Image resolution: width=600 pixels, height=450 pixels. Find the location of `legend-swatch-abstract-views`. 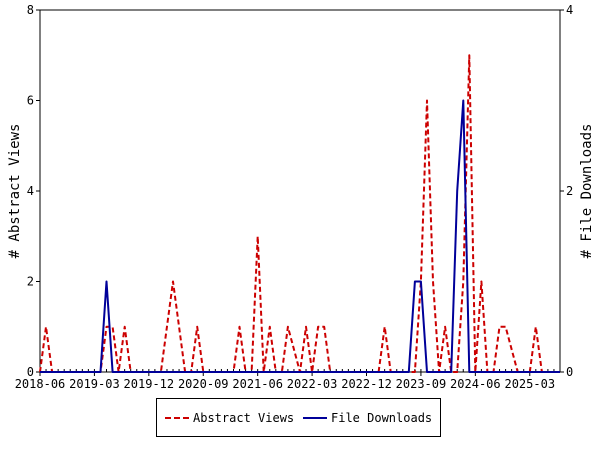

legend-swatch-abstract-views is located at coordinates (177, 418).